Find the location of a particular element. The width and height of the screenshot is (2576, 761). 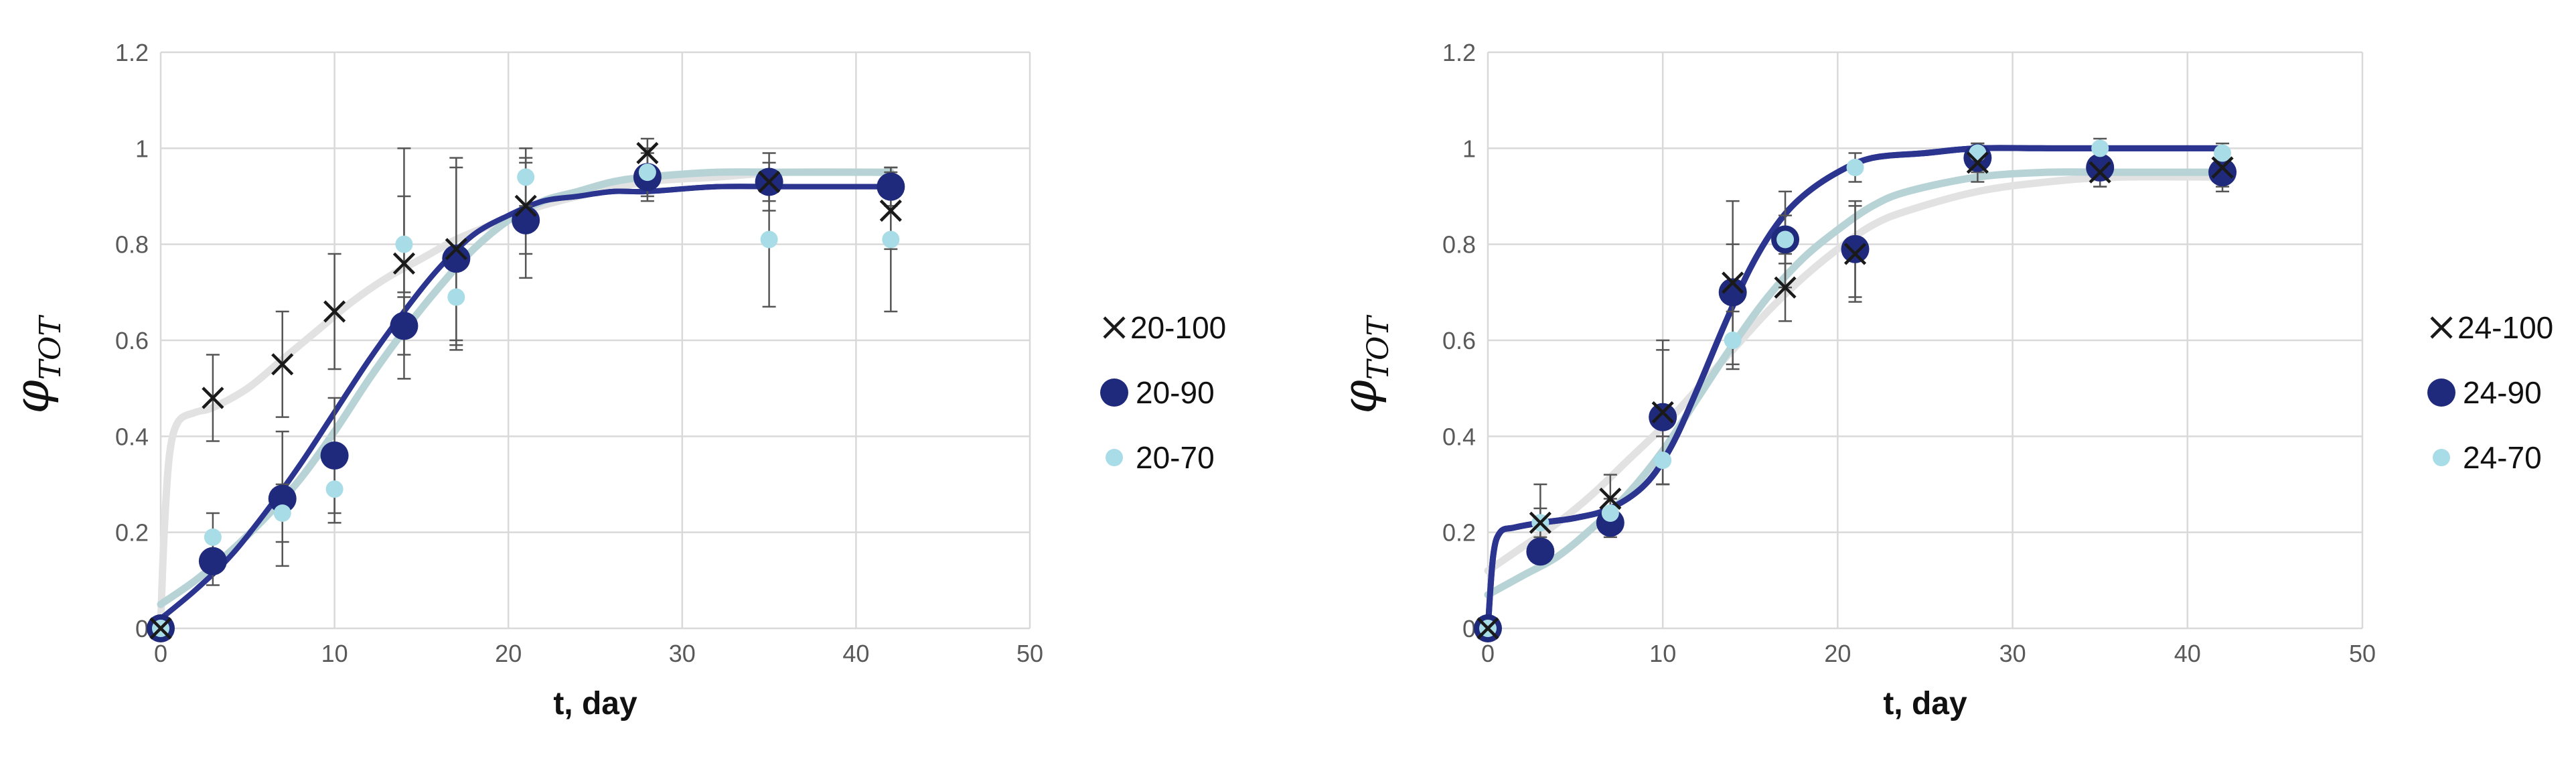

legend-entry-20-90: 20-90 is located at coordinates (1157, 392).